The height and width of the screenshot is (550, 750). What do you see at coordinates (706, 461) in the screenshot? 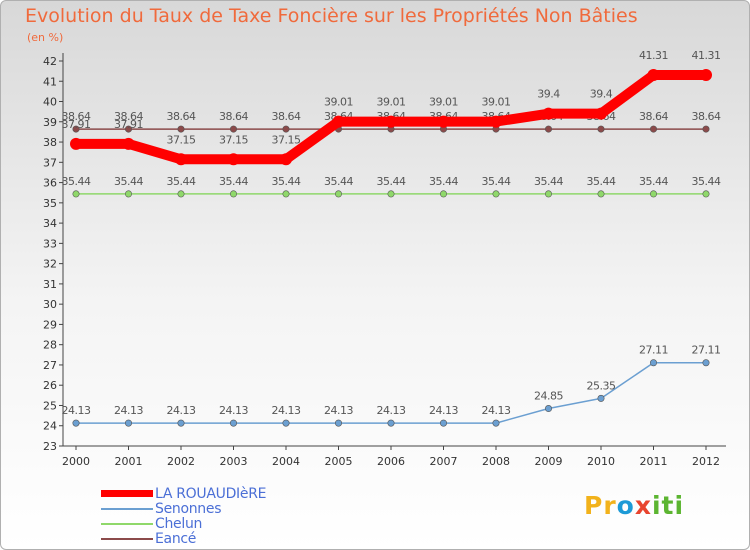
I see `x-tick-label: 2012` at bounding box center [706, 461].